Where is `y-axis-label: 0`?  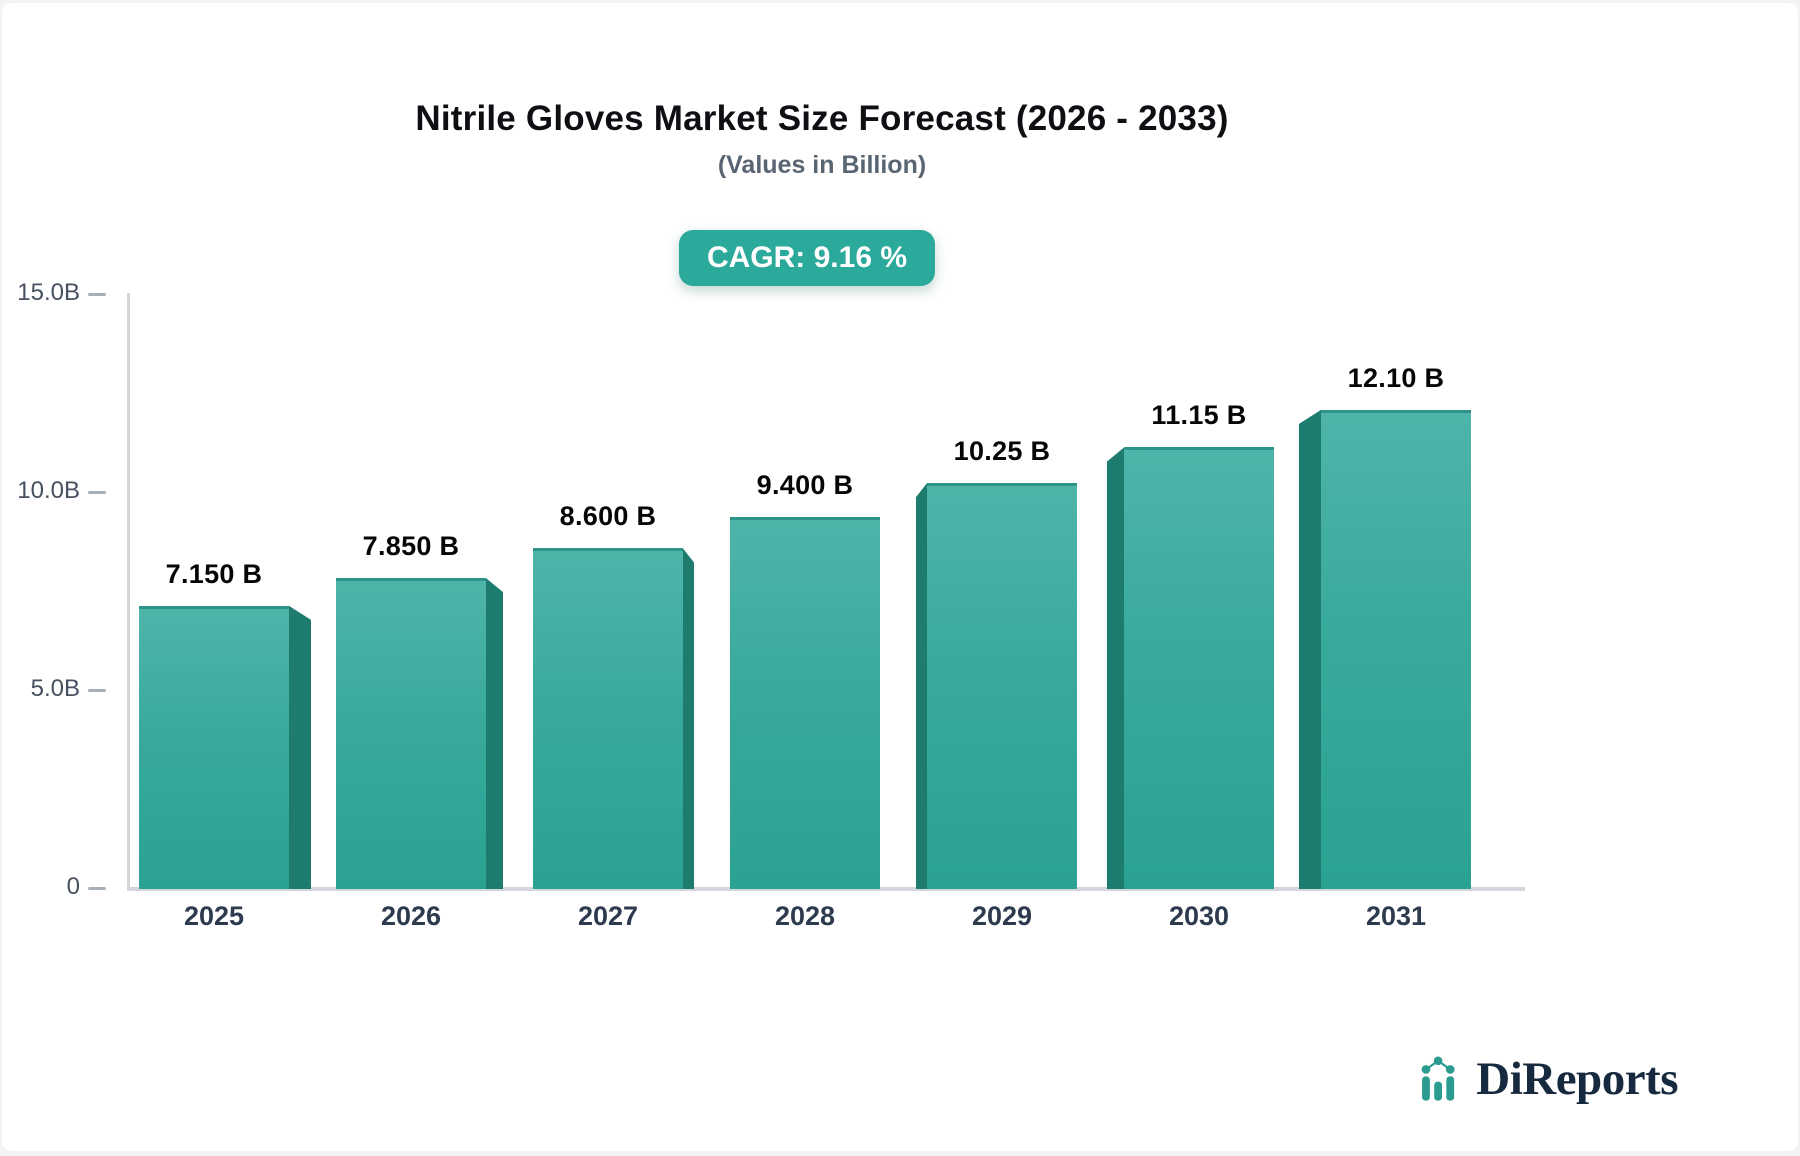 y-axis-label: 0 is located at coordinates (73, 886).